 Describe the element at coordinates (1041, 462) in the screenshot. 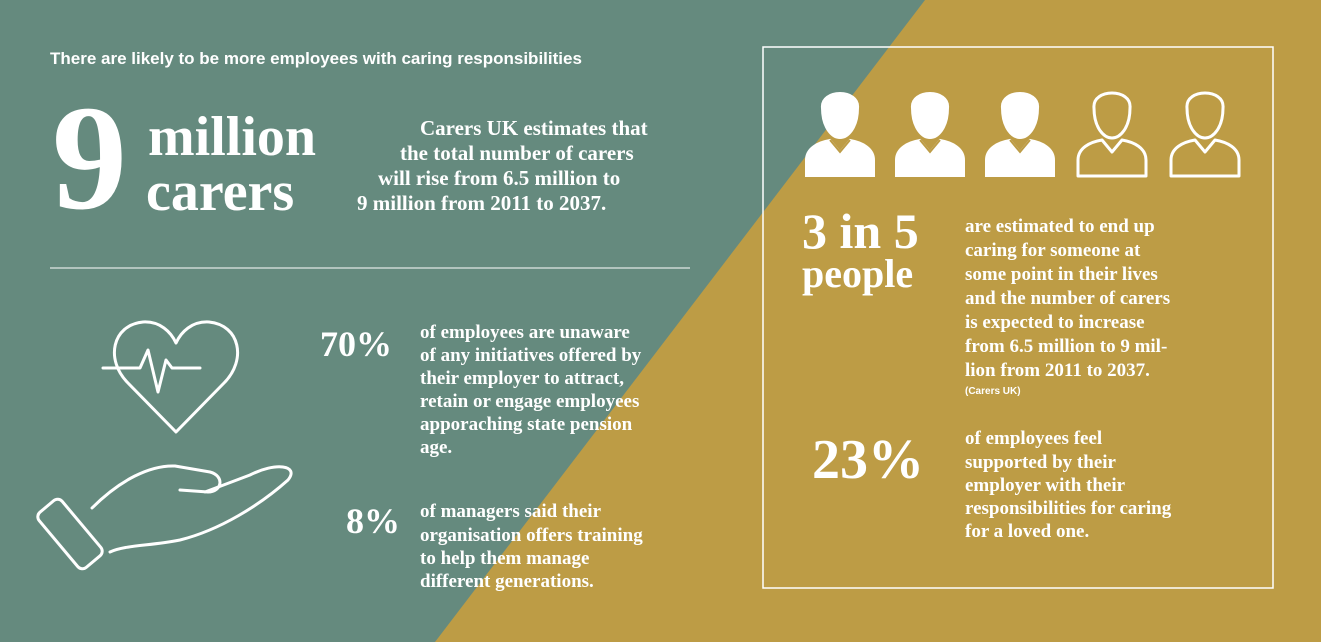

I see `box-stat-text: supported by their` at that location.